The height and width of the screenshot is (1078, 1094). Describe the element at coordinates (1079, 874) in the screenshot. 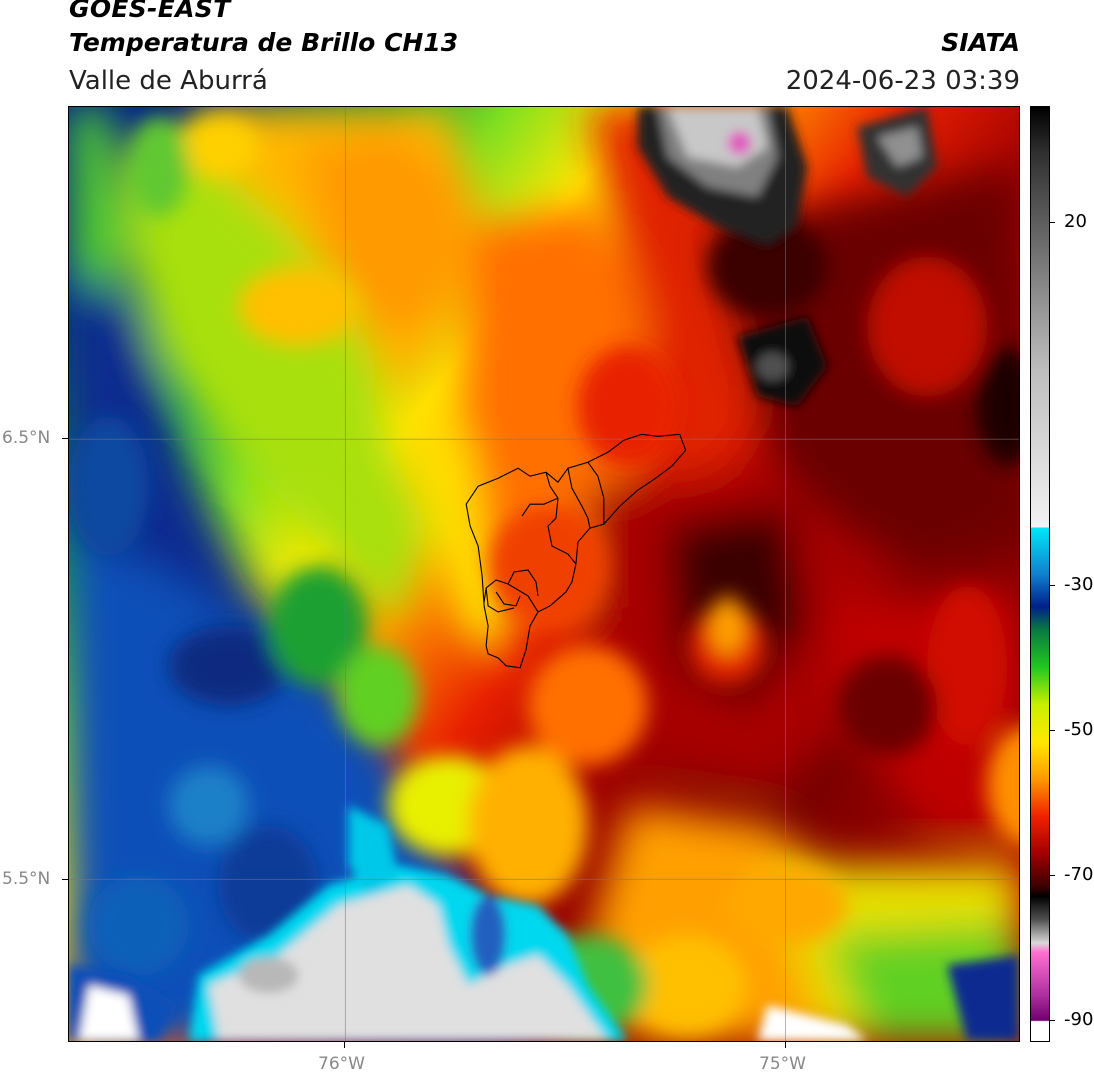

I see `colorbar-tick-label: -70` at that location.